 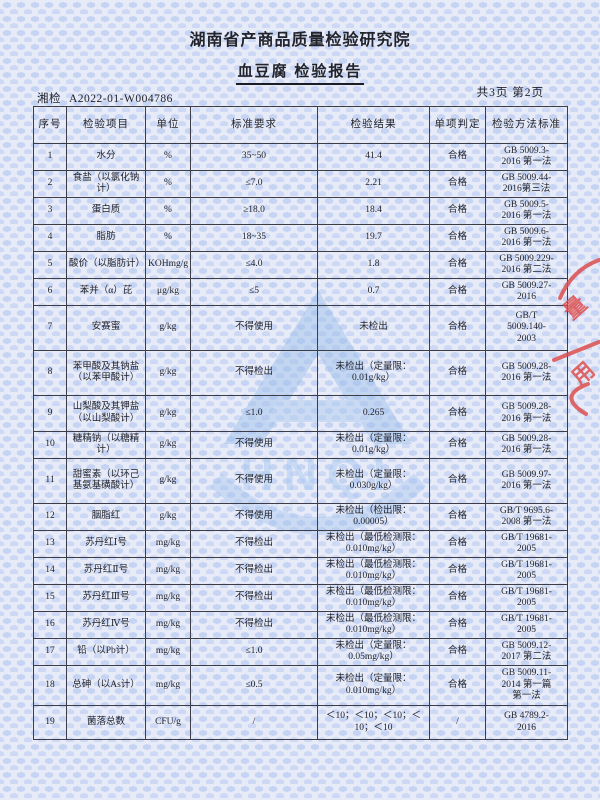 What do you see at coordinates (373, 157) in the screenshot?
I see `table-cell: 41.4` at bounding box center [373, 157].